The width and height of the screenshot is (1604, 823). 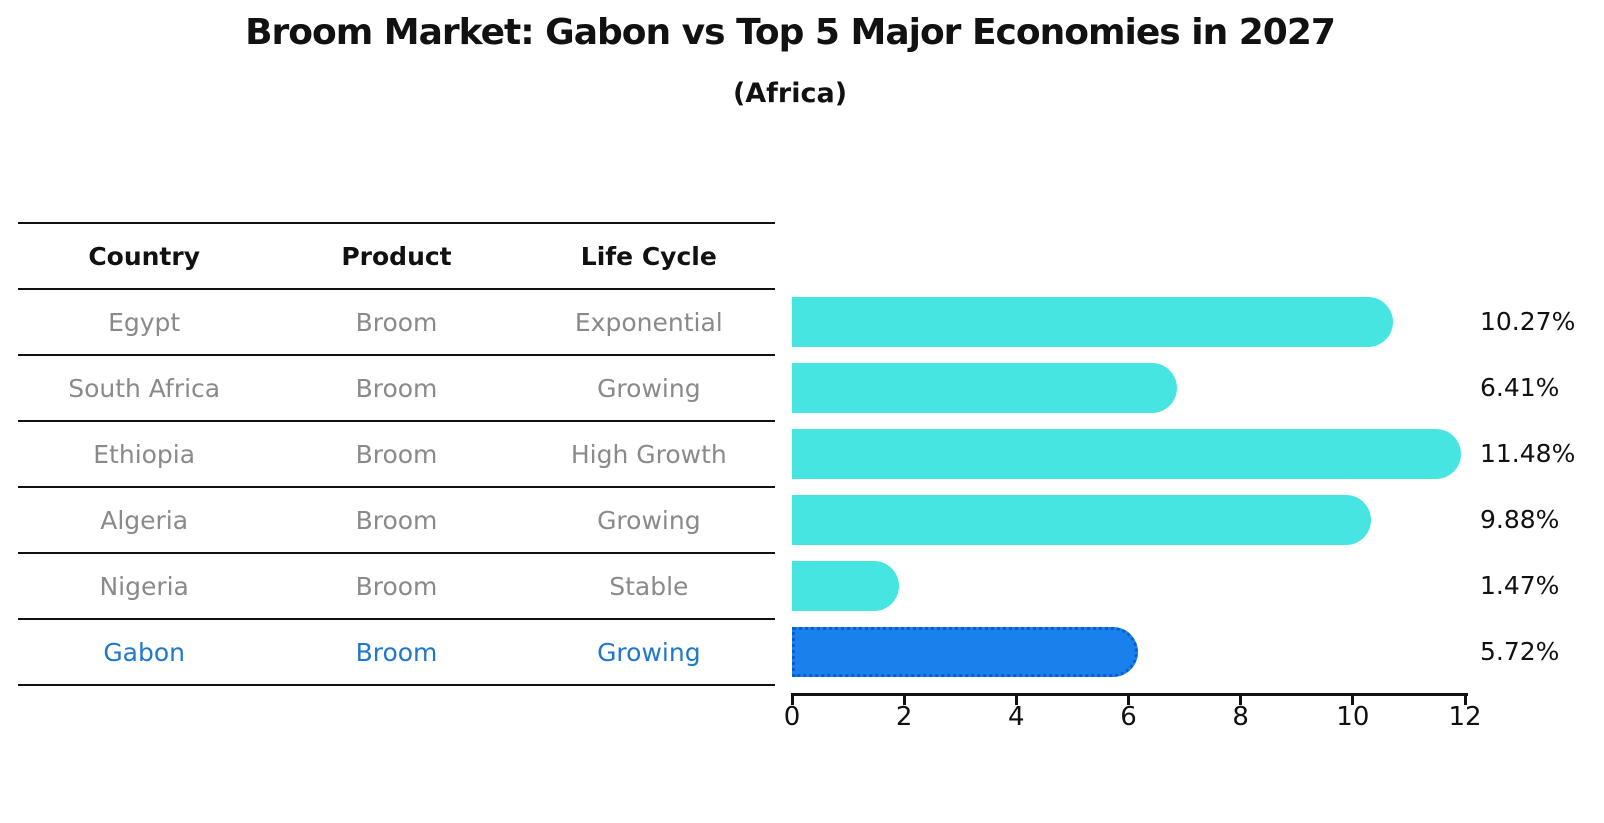 What do you see at coordinates (648, 454) in the screenshot?
I see `life-cycle-cell: High Growth` at bounding box center [648, 454].